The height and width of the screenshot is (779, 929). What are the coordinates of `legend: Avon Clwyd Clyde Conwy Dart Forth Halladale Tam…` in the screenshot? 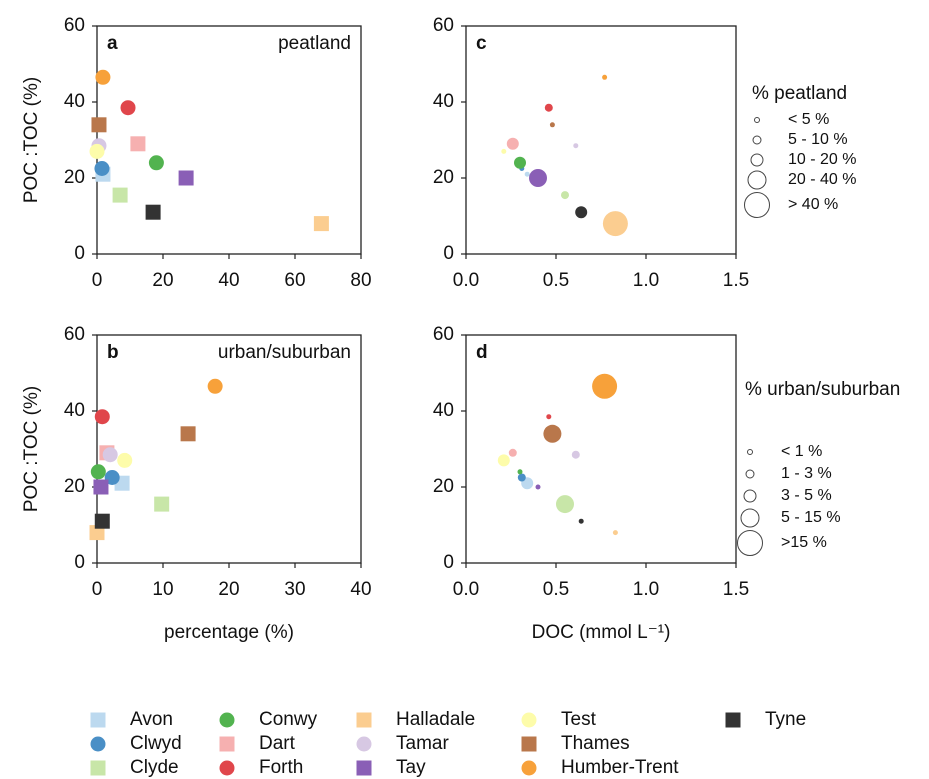 It's located at (468, 743).